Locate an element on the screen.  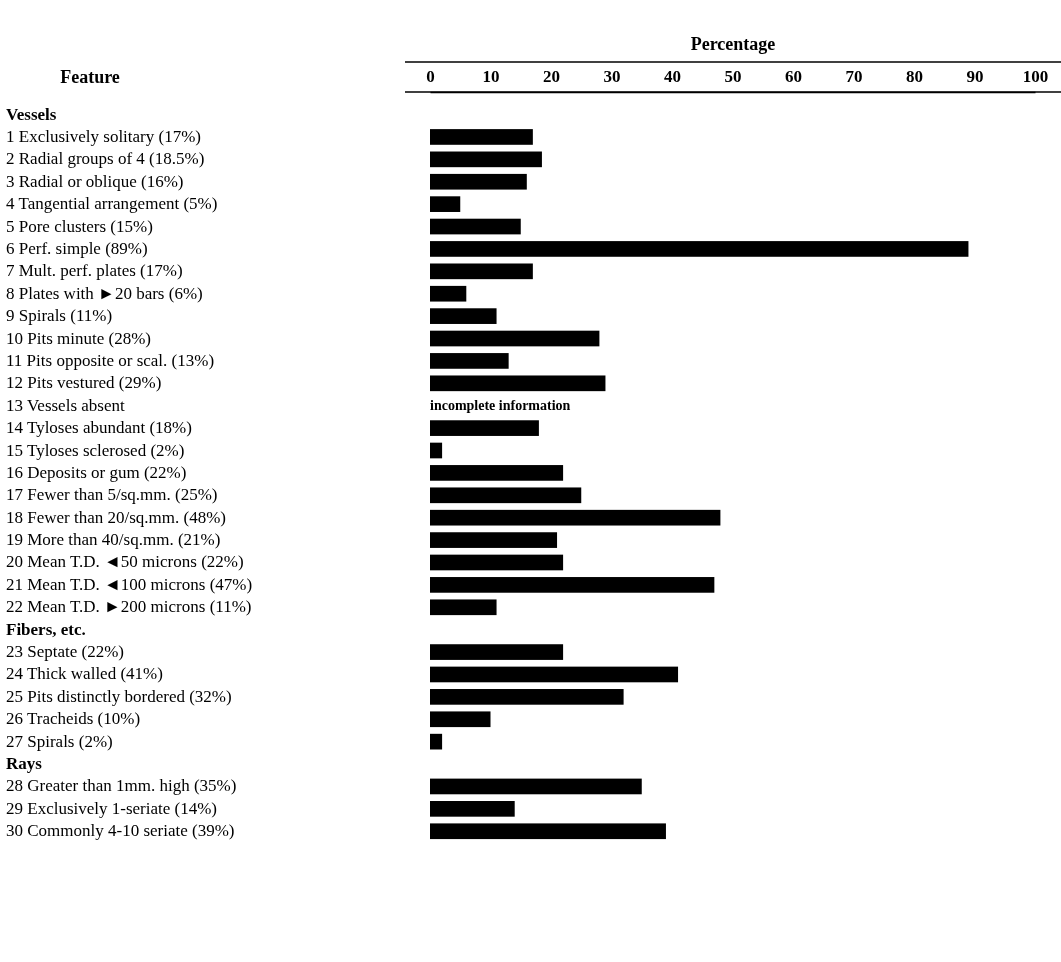
y-tick-label: 8 Plates with ►20 bars (6%) is located at coordinates (104, 293).